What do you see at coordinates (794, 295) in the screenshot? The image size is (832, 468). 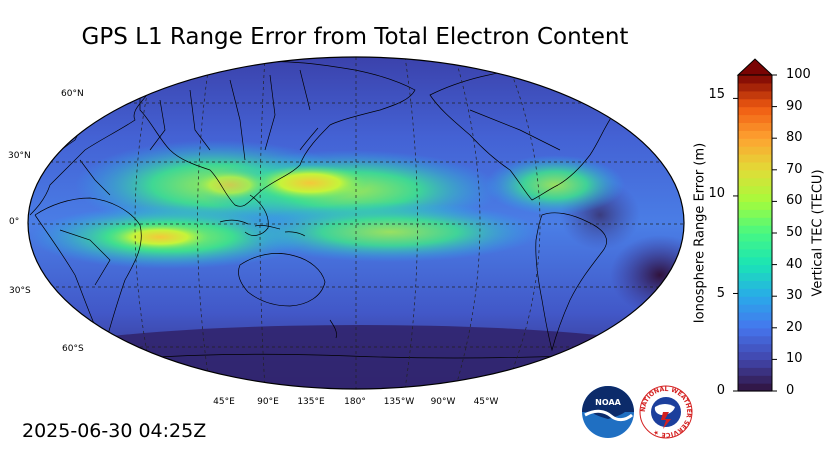 I see `colorbar-right-tick-30: 30` at bounding box center [794, 295].